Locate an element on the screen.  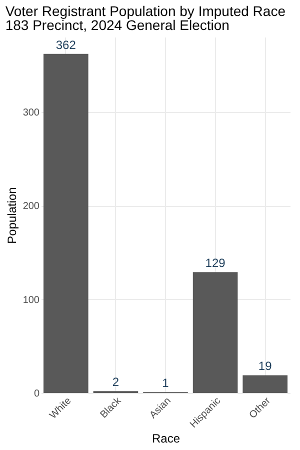
y-tick-label: 0 is located at coordinates (37, 394).